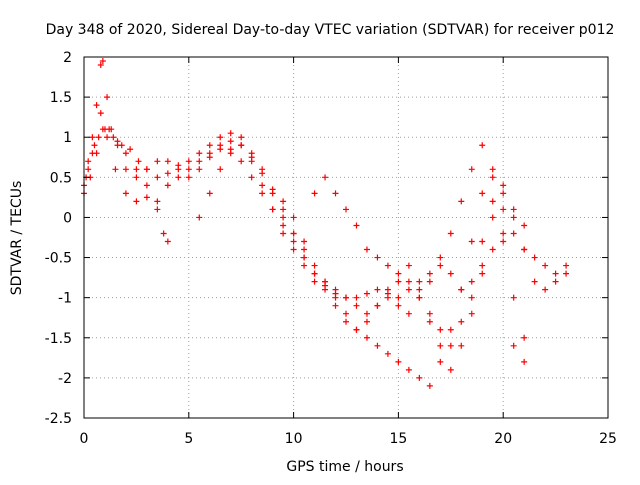 Image resolution: width=640 pixels, height=485 pixels. Describe the element at coordinates (58, 339) in the screenshot. I see `y-tick-label: -1.5` at that location.